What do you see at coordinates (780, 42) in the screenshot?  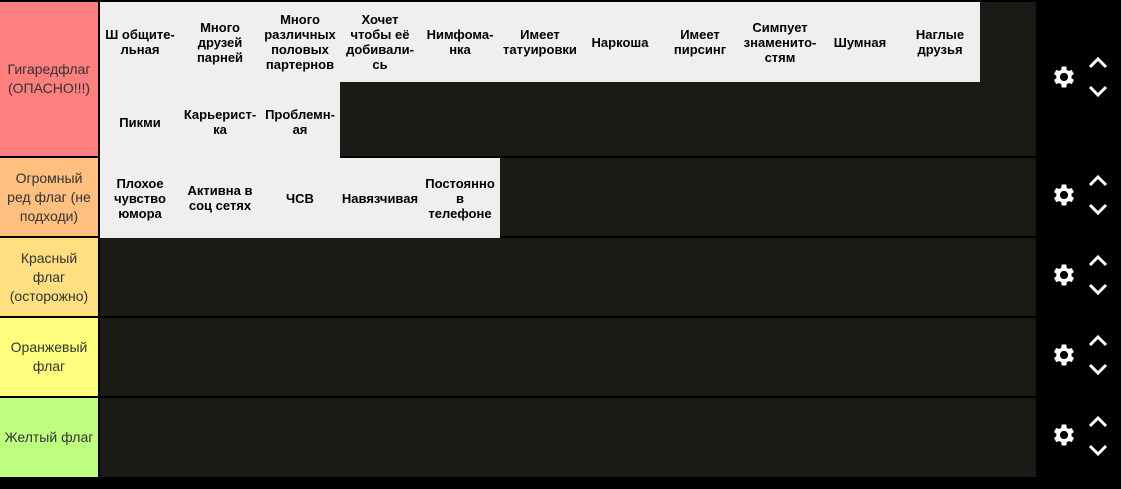 I see `tier-item: Симпует знаменито- стям` at bounding box center [780, 42].